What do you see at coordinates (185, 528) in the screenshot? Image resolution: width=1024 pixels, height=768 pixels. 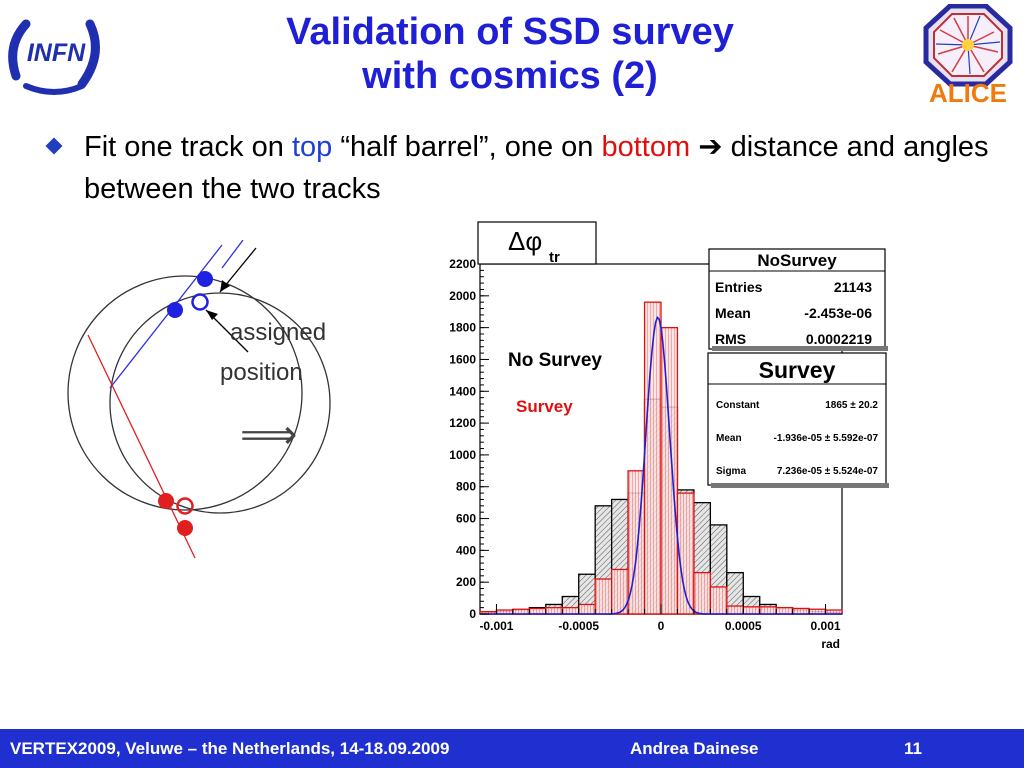 I see `bottom-hit-outer` at bounding box center [185, 528].